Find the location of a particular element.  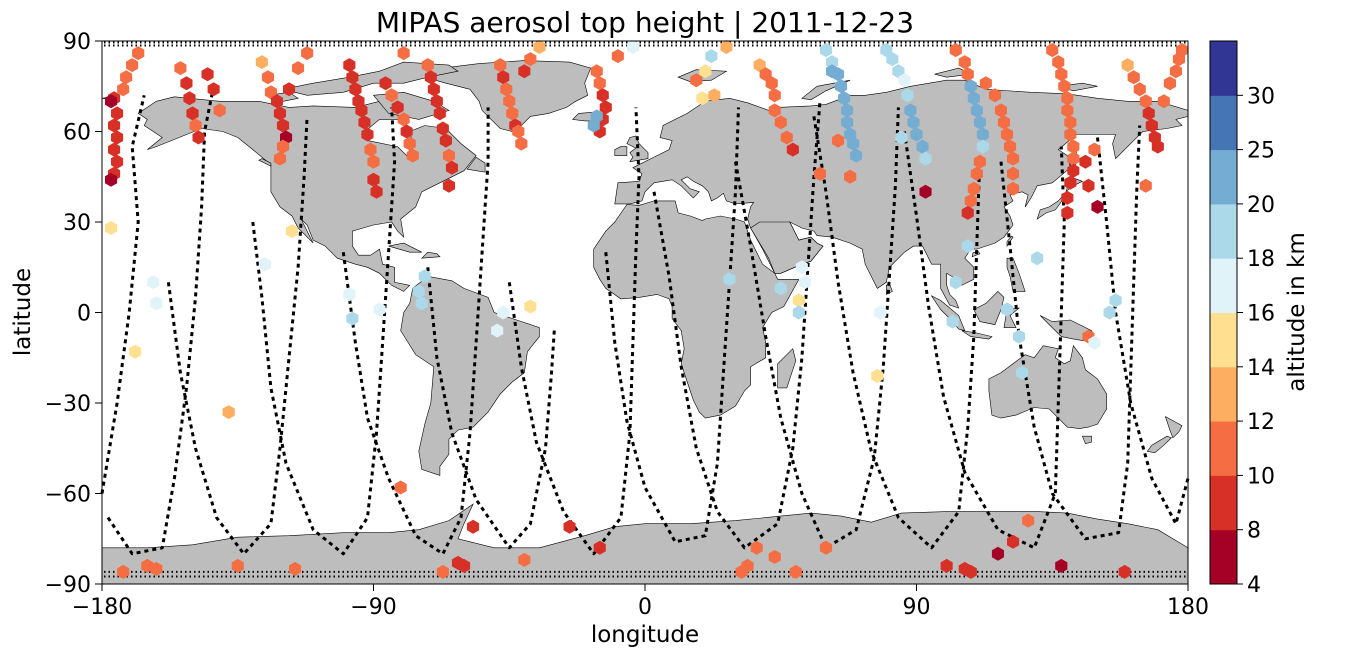

colorbar-tick-label: 14 is located at coordinates (1261, 368).